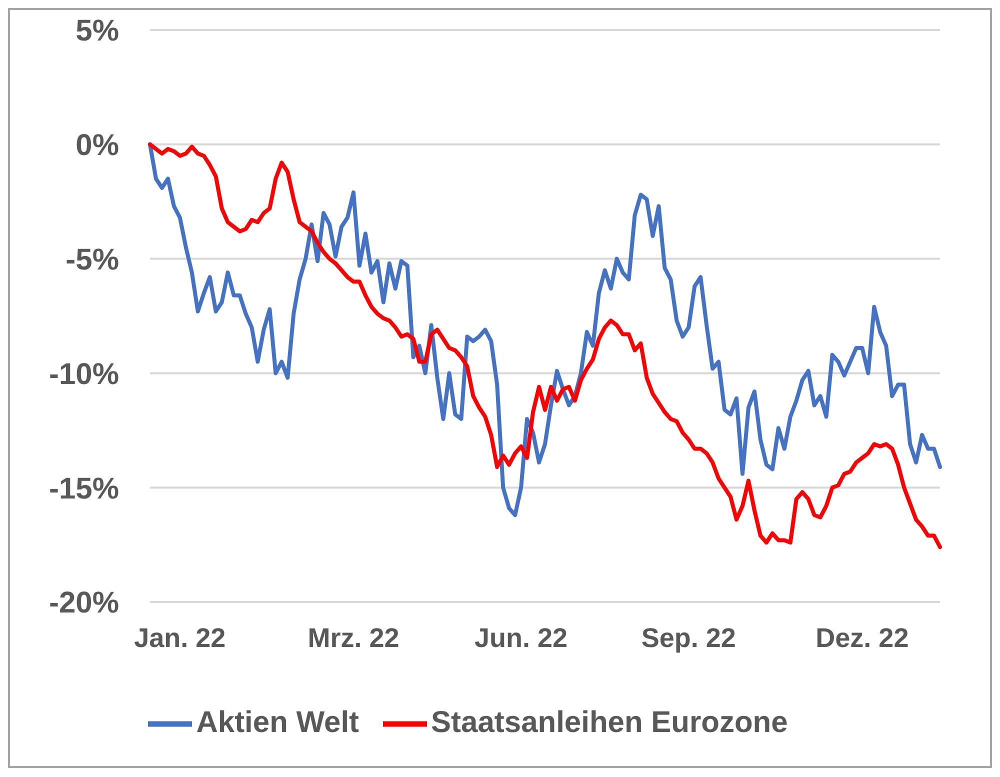  I want to click on x-tick-label: Jun. 22, so click(521, 638).